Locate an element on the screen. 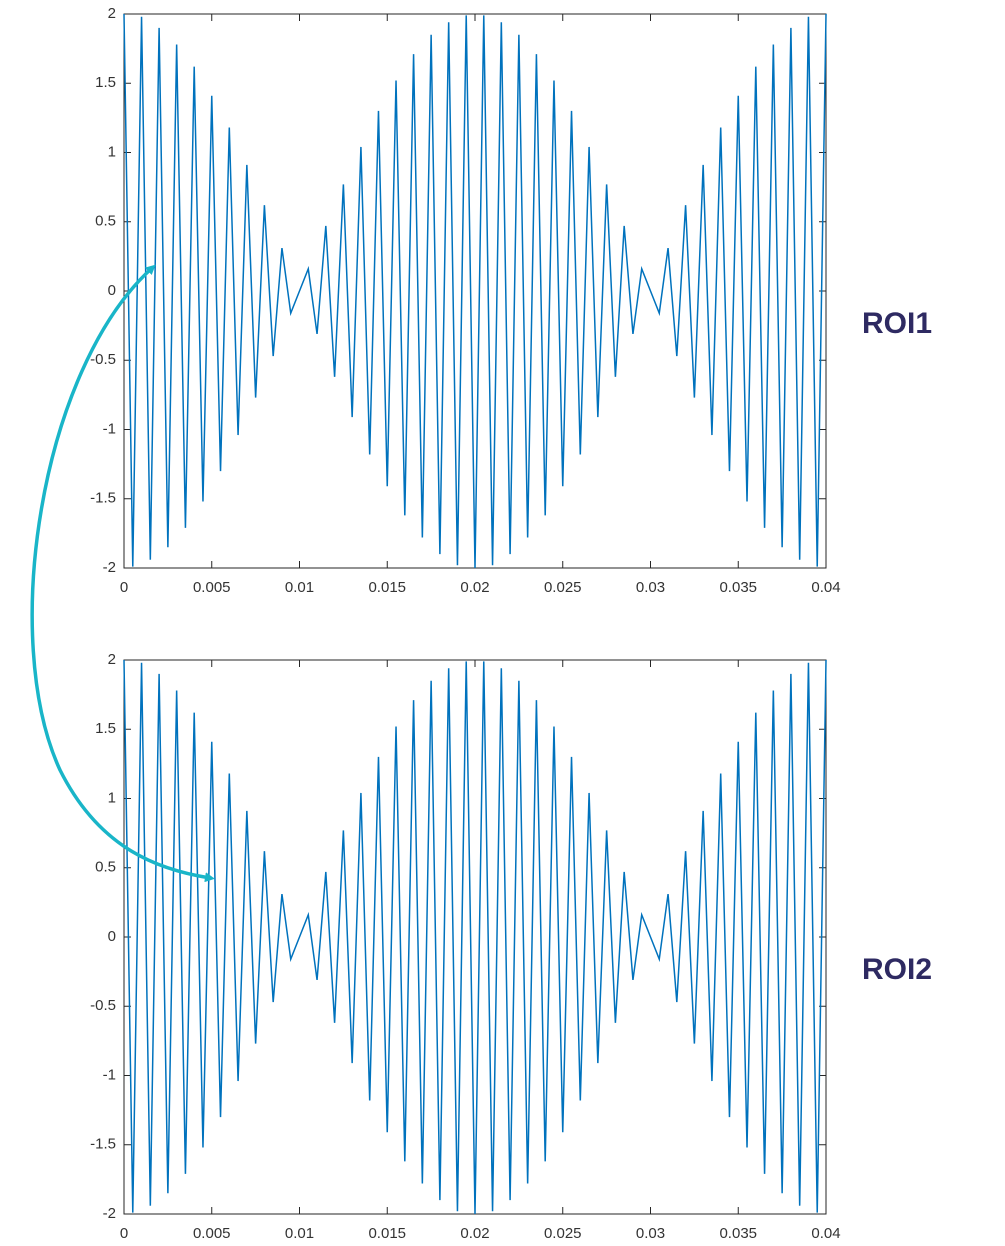 The height and width of the screenshot is (1246, 1005). mapping-arrow is located at coordinates (122, 573).